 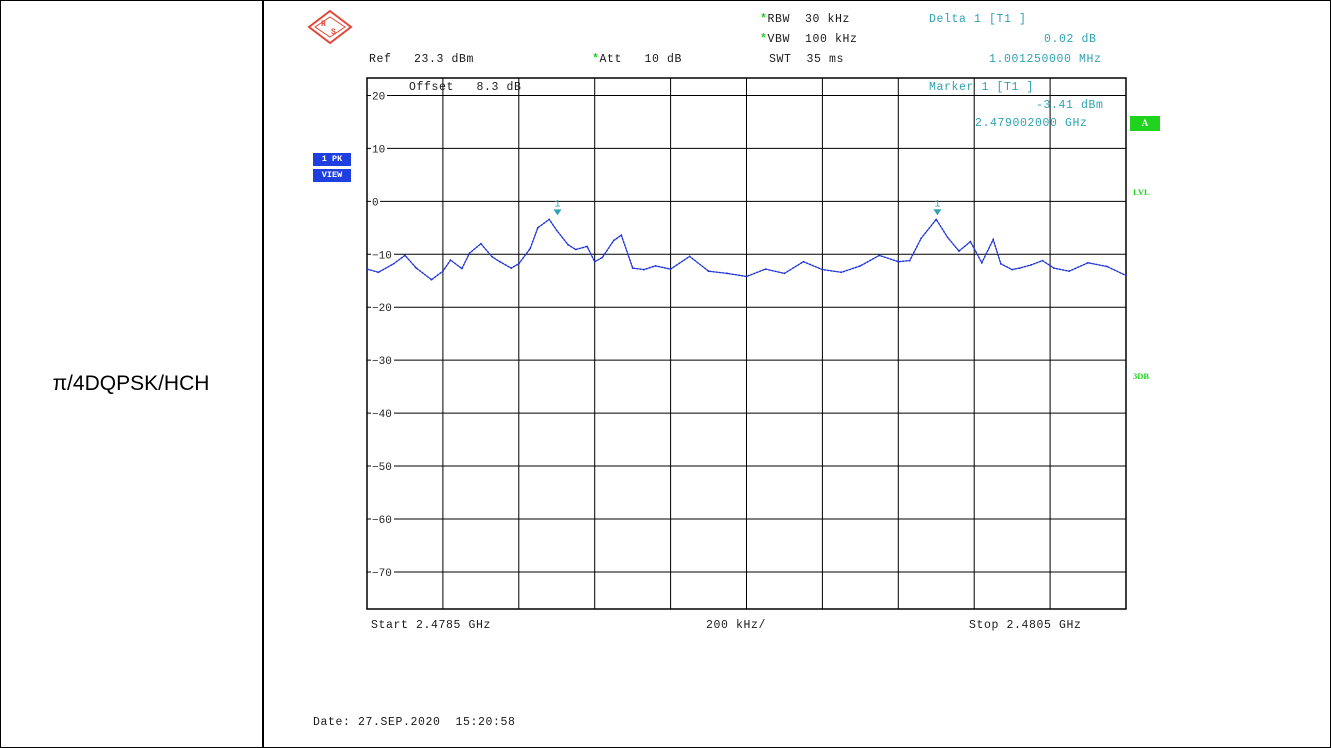 I want to click on trace-detector-badge: 1 PK, so click(x=332, y=159).